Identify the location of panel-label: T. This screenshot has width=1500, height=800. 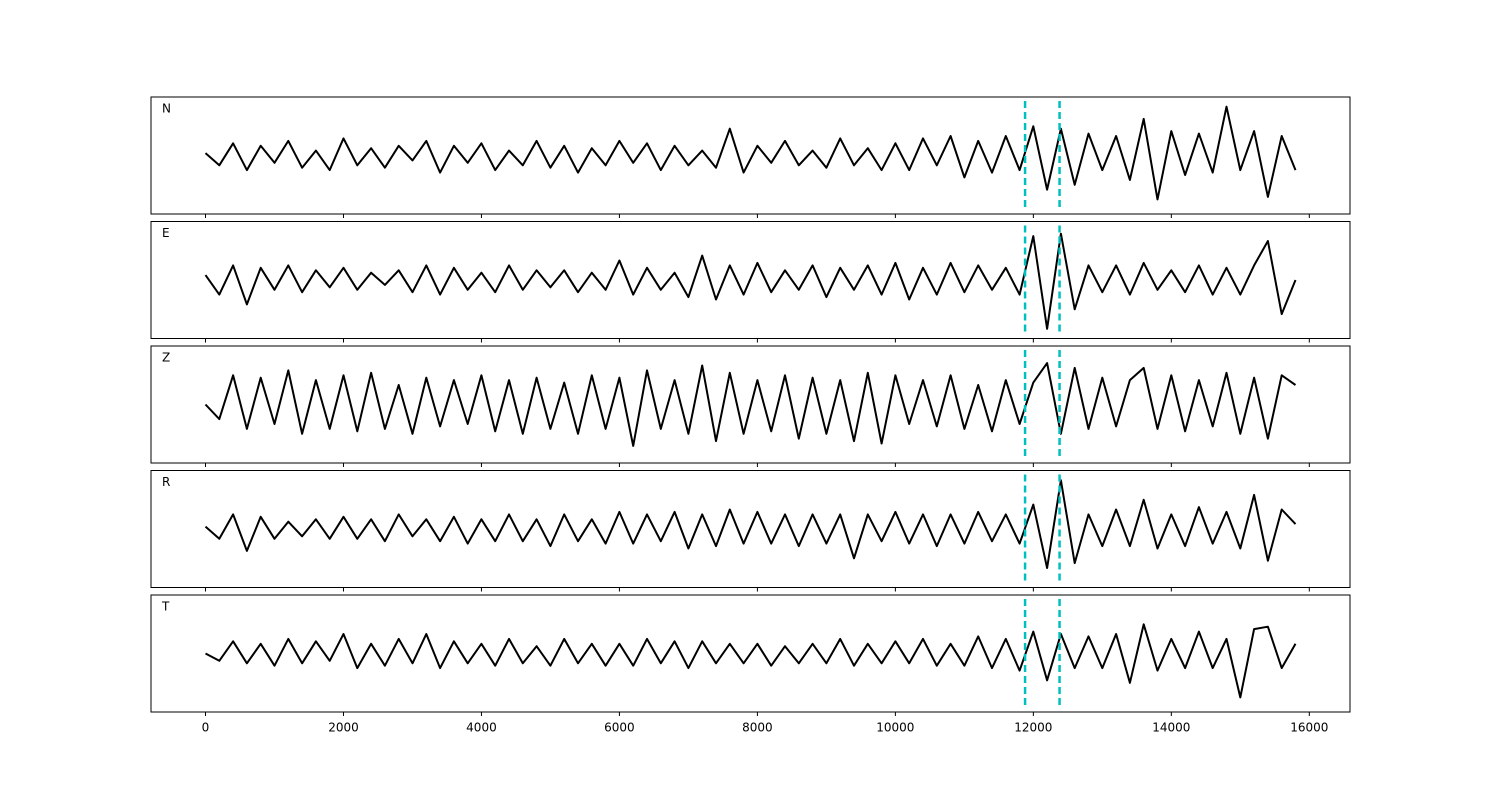
(165, 607).